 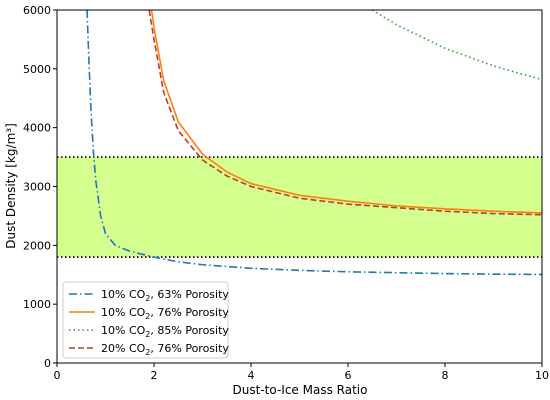 What do you see at coordinates (37, 187) in the screenshot?
I see `y-tick-label: 3000` at bounding box center [37, 187].